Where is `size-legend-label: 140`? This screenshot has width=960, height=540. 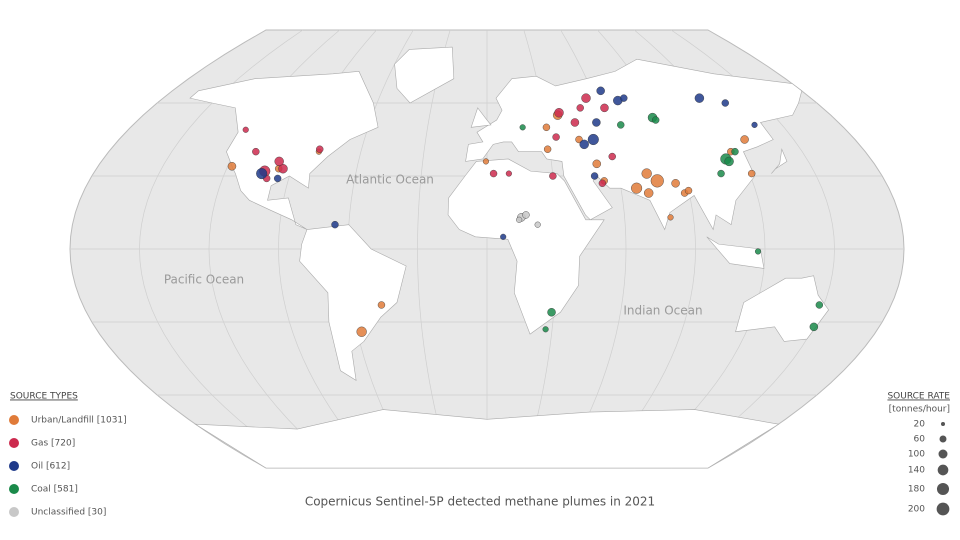 size-legend-label: 140 is located at coordinates (916, 471).